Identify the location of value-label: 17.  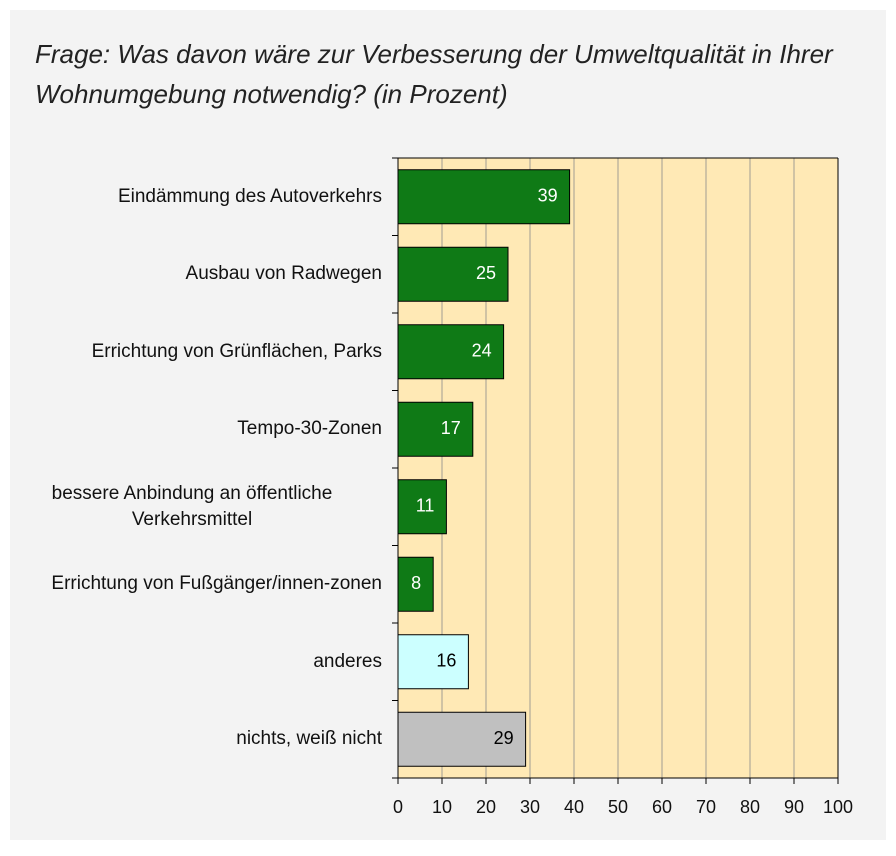
(451, 428).